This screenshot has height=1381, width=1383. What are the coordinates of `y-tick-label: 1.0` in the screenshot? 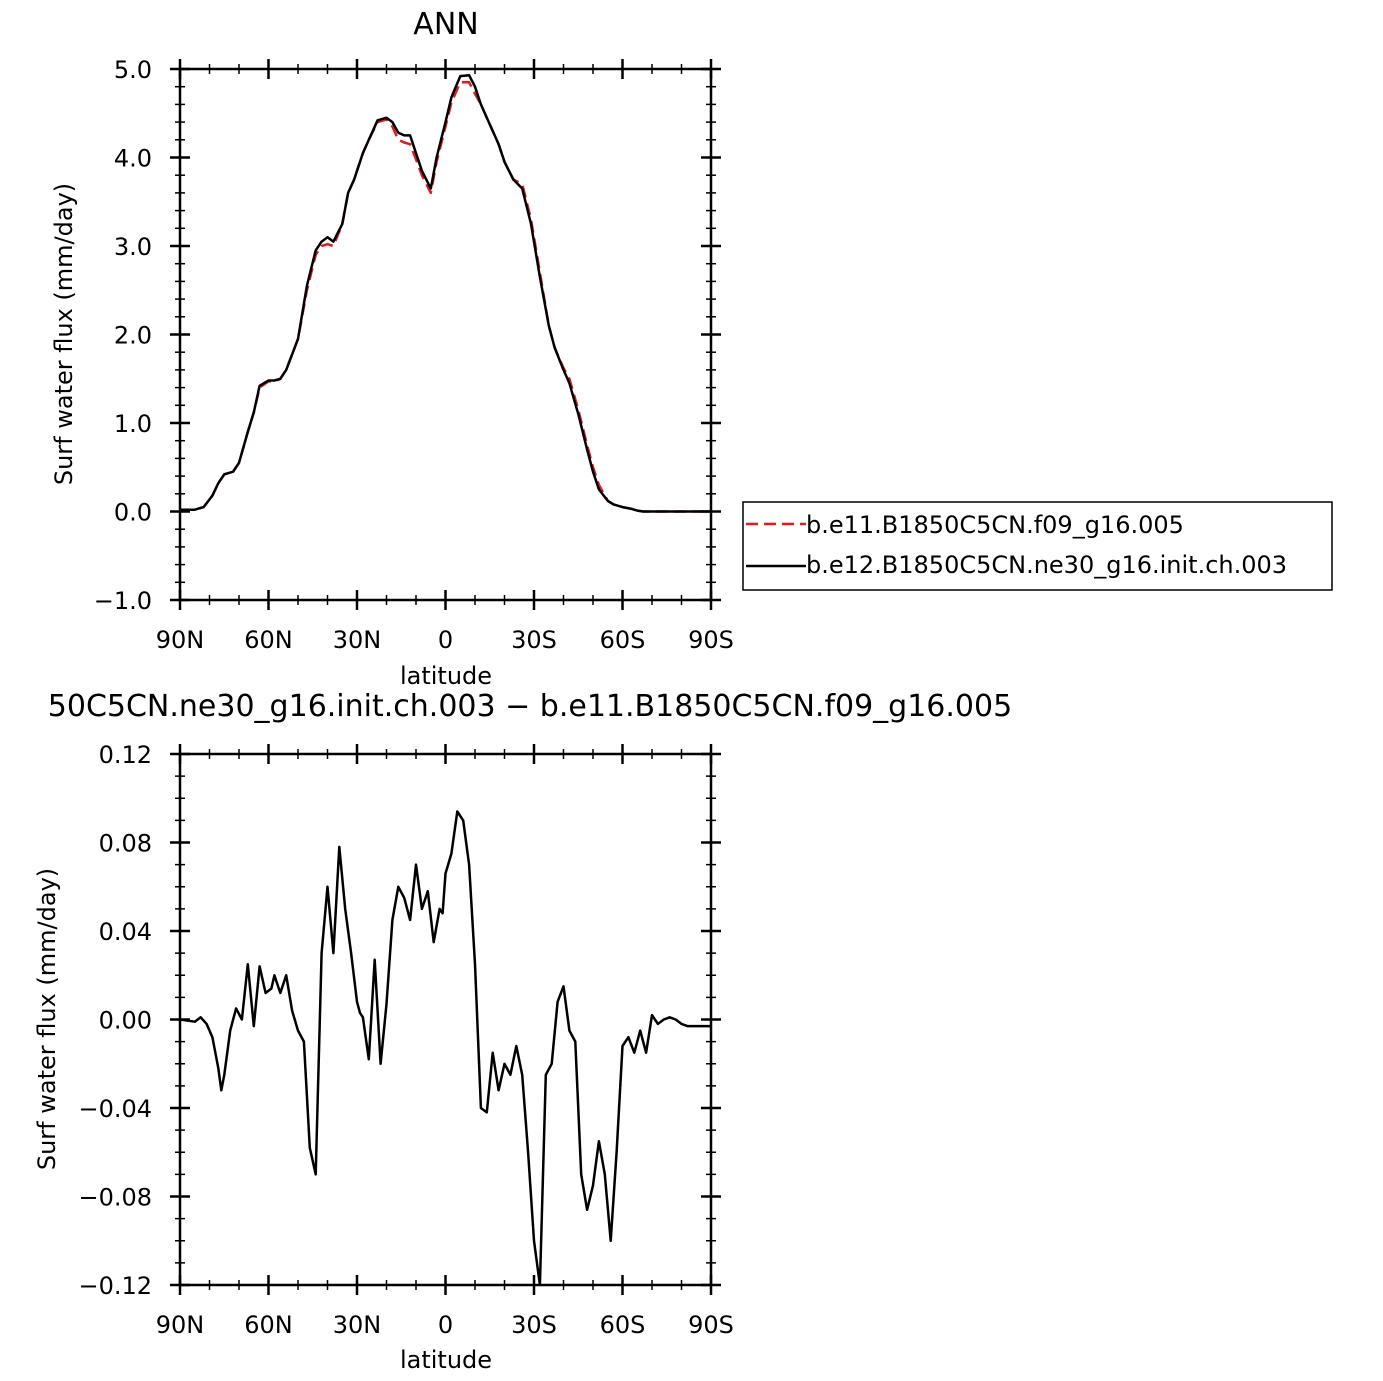 It's located at (133, 424).